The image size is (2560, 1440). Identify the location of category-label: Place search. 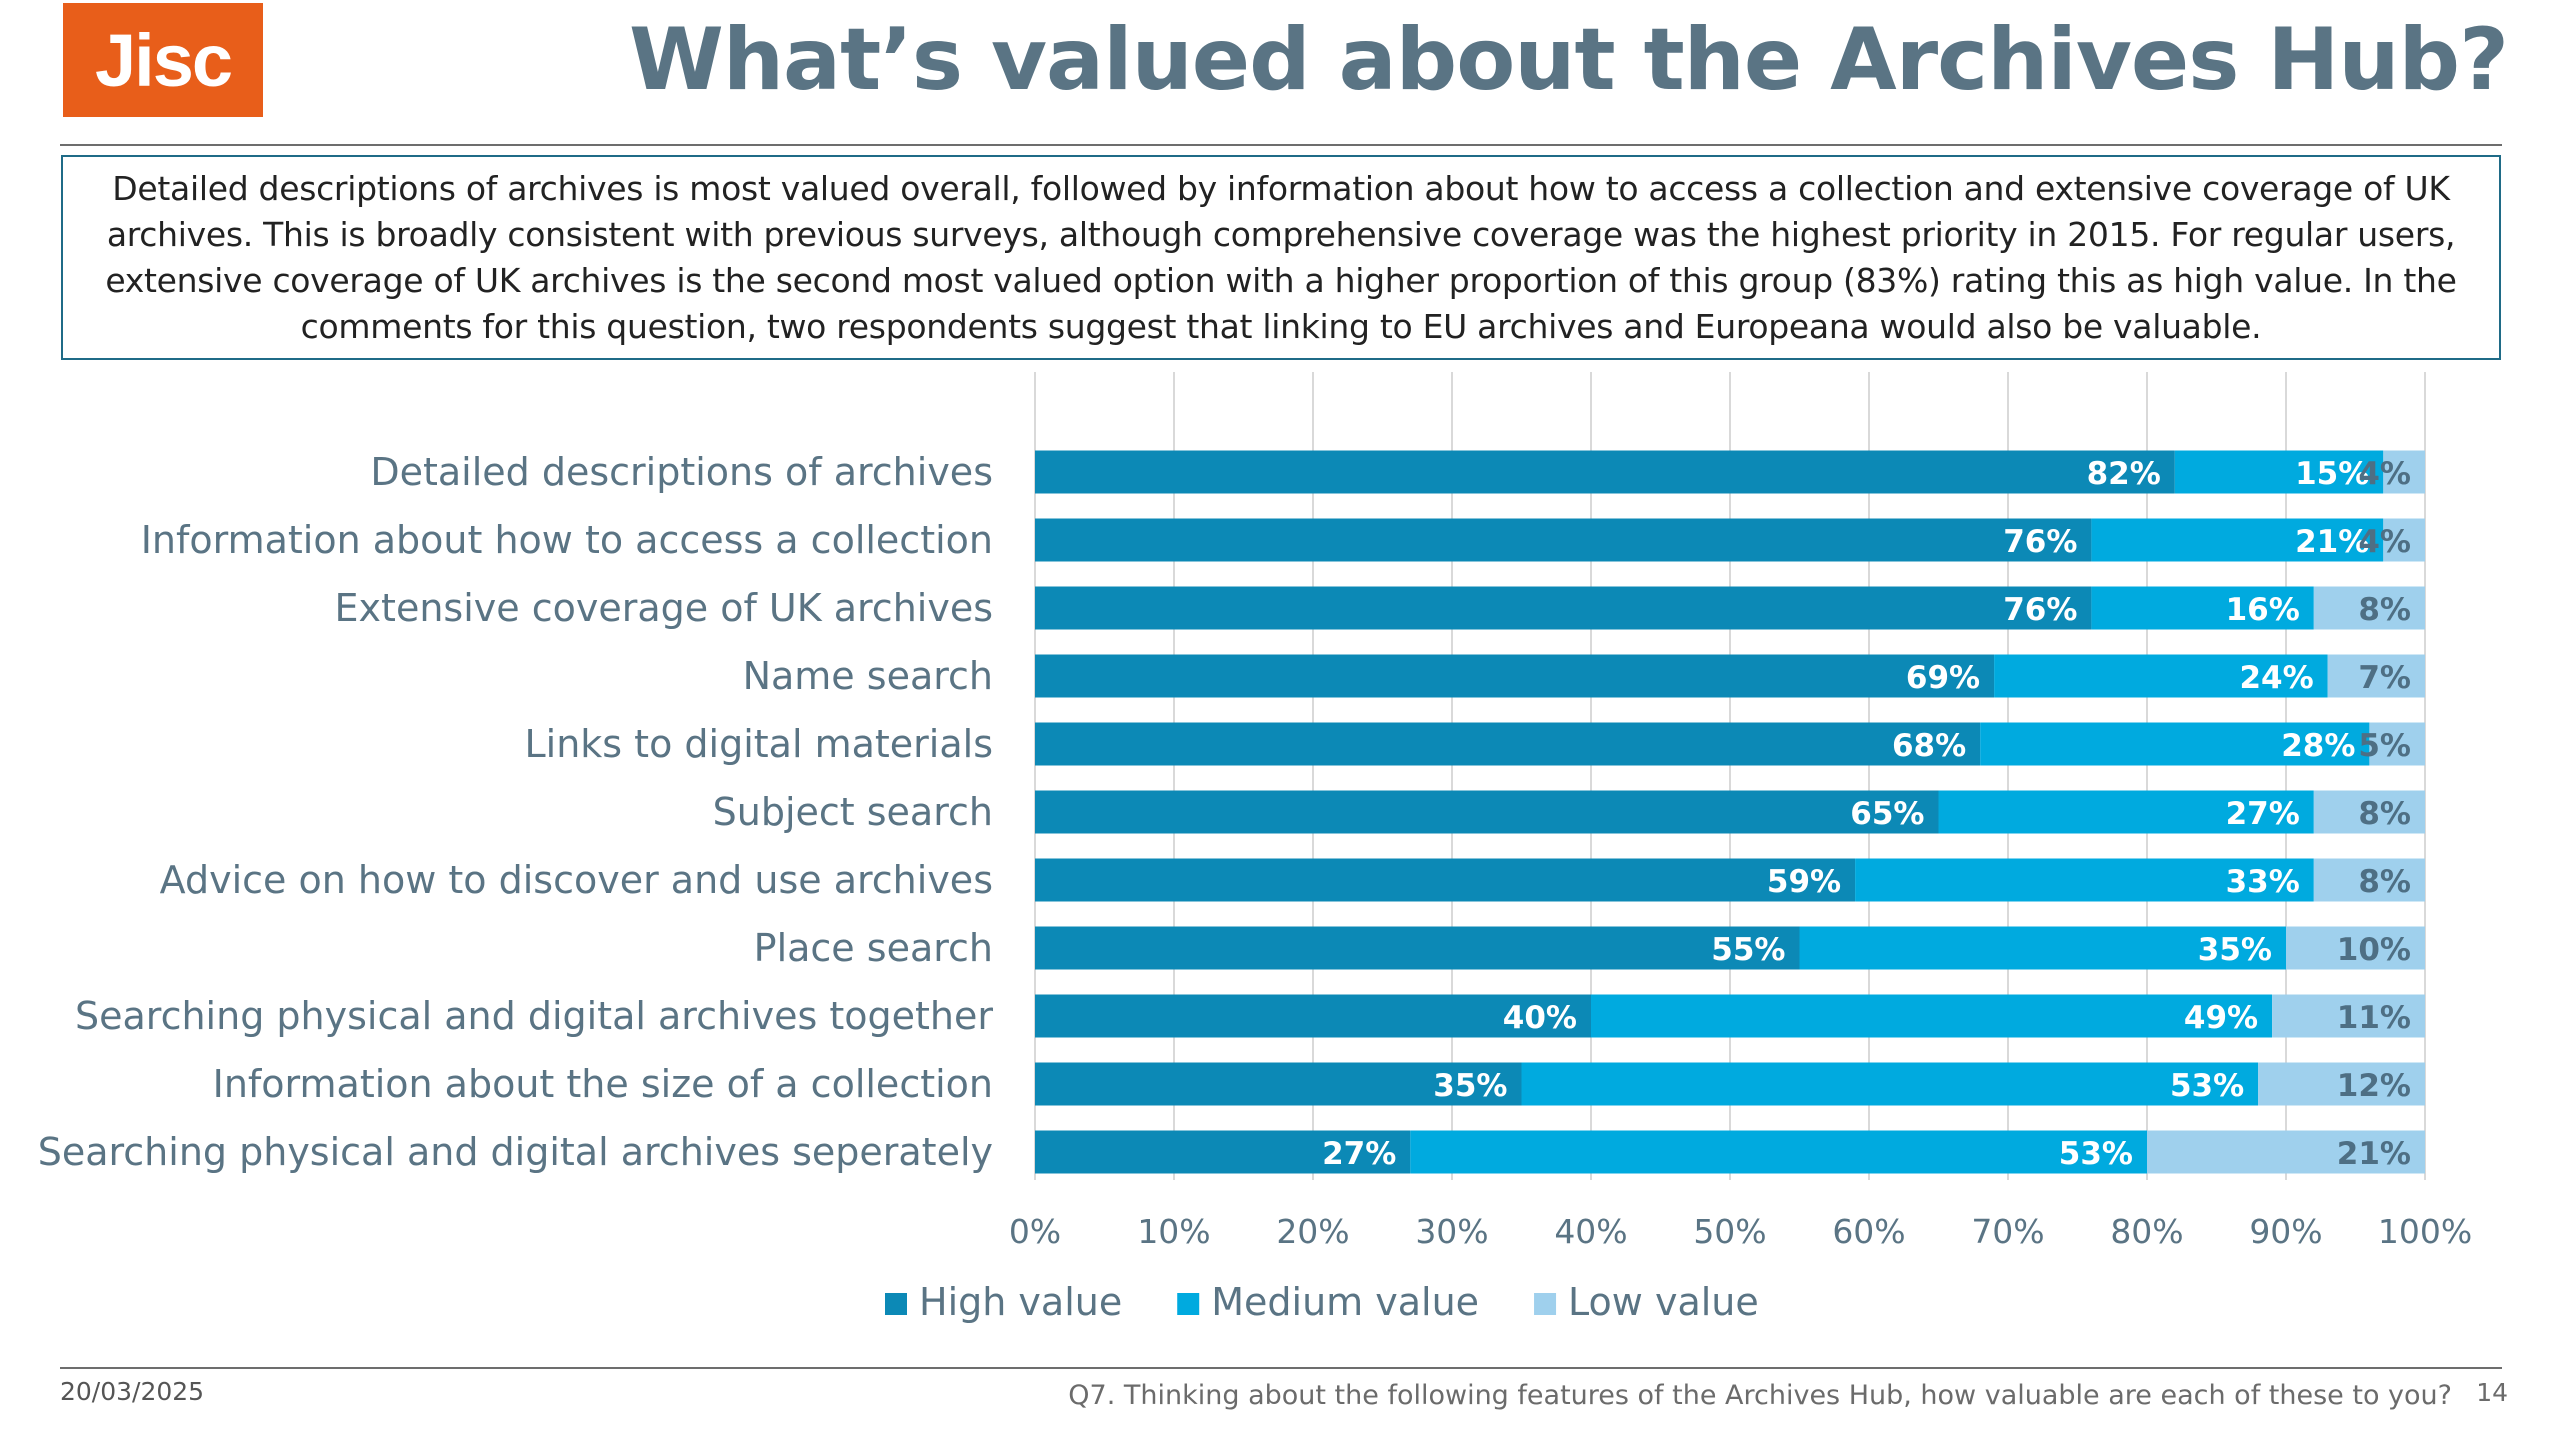
(873, 948).